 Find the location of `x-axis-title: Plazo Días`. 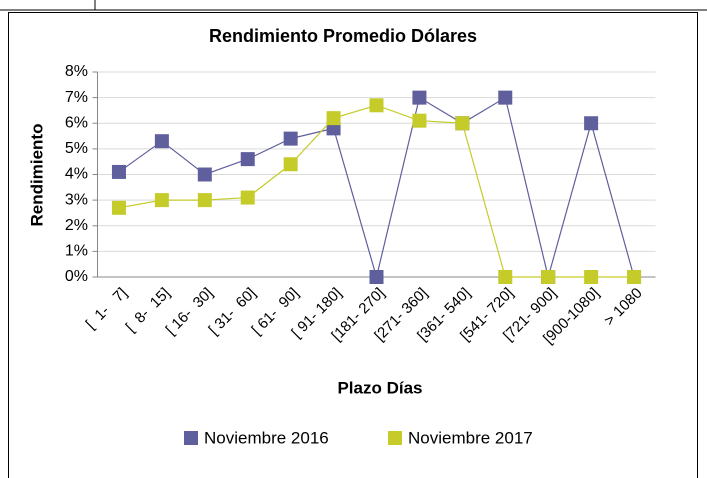

x-axis-title: Plazo Días is located at coordinates (379, 387).